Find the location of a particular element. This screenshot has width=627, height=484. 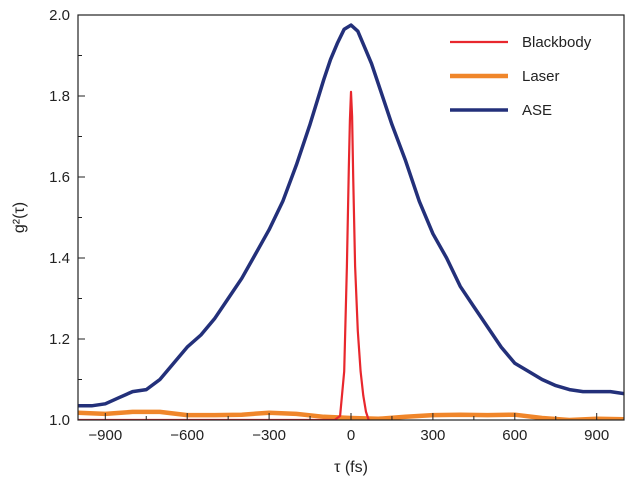

legend-label-blackbody: Blackbody is located at coordinates (557, 42).